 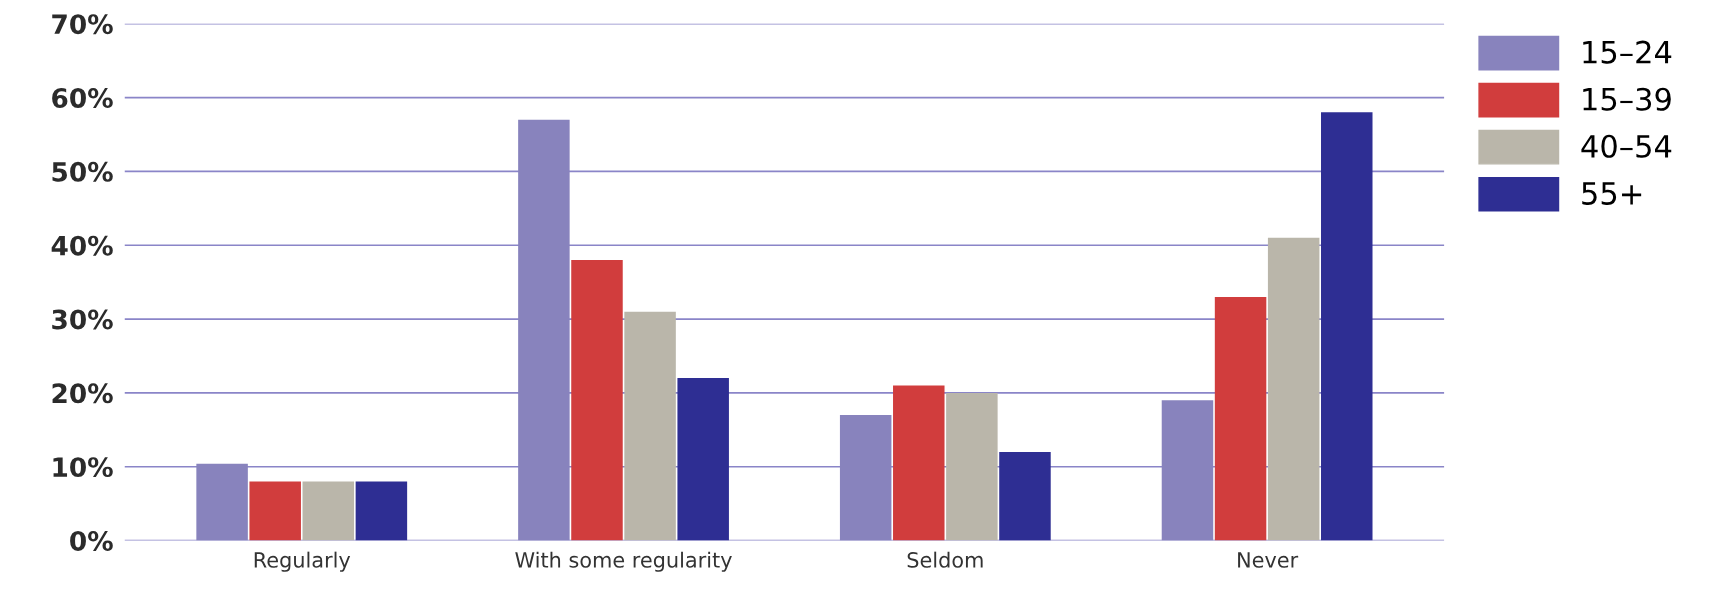 I want to click on legend-label: 40–54, so click(x=1626, y=146).